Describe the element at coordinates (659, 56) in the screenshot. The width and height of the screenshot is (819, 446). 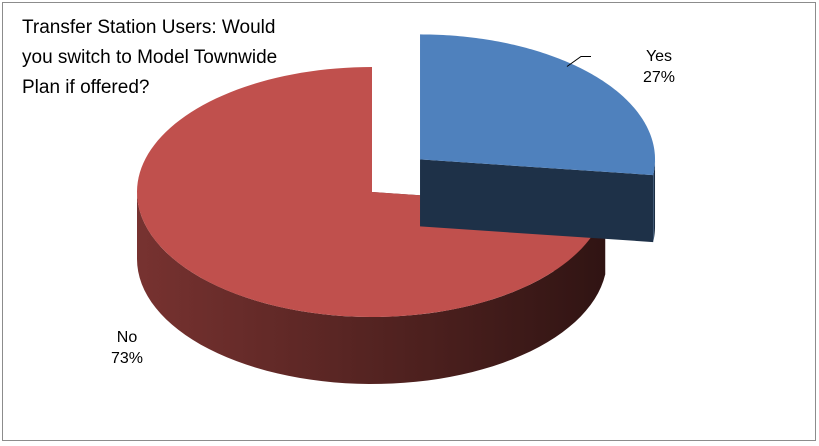
I see `data-label-yes-category: Yes` at that location.